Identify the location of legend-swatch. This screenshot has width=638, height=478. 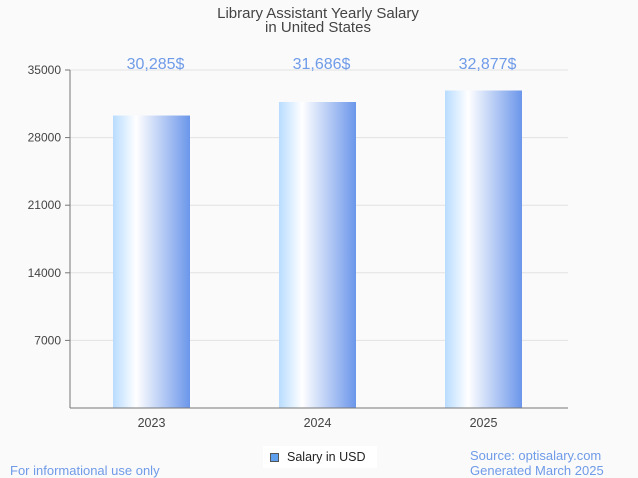
(274, 457).